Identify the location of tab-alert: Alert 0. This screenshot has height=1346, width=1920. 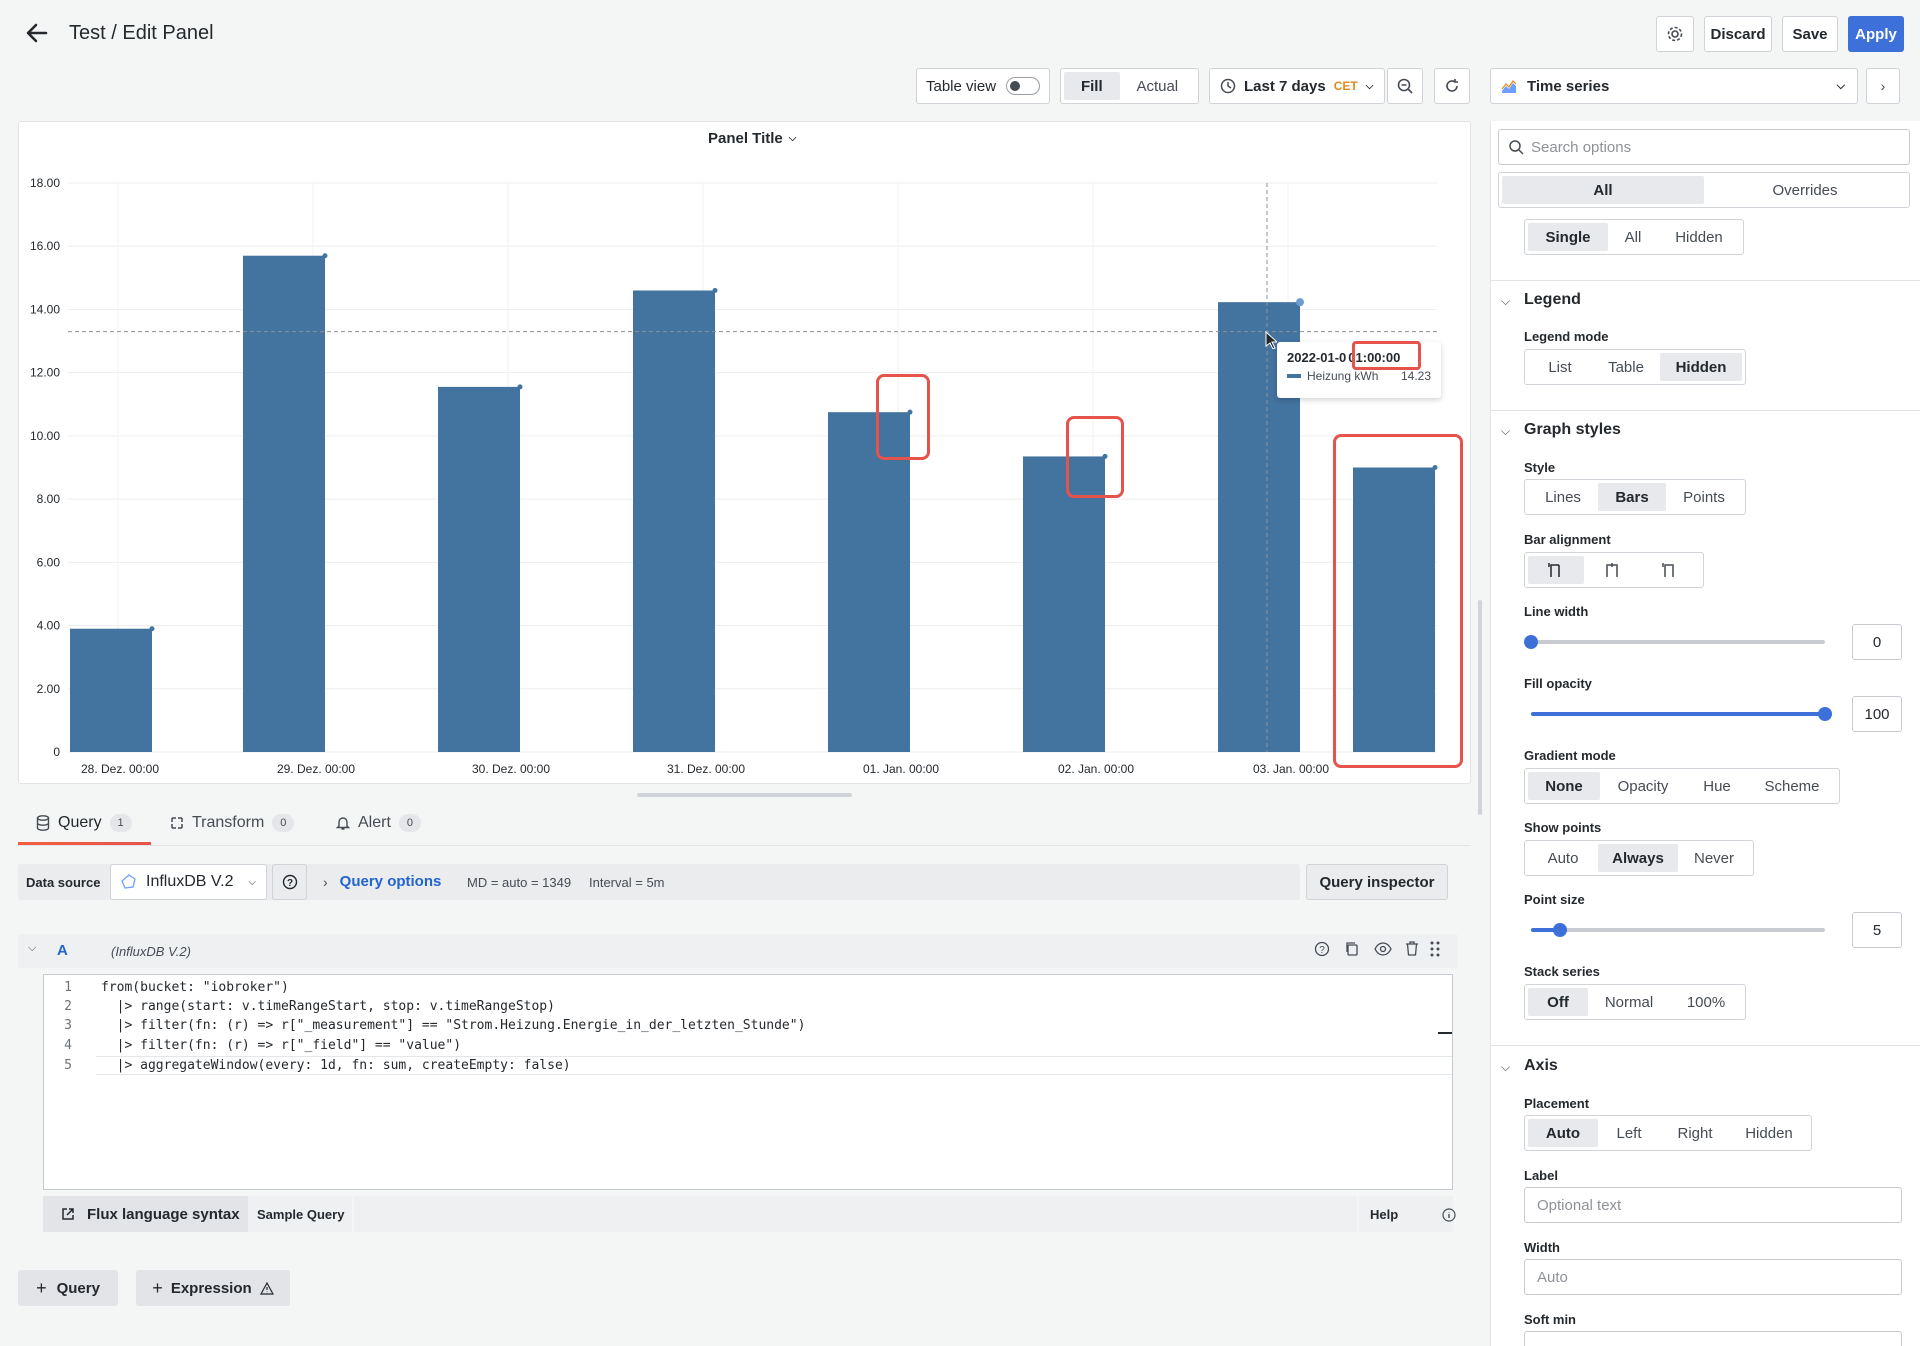
(378, 823).